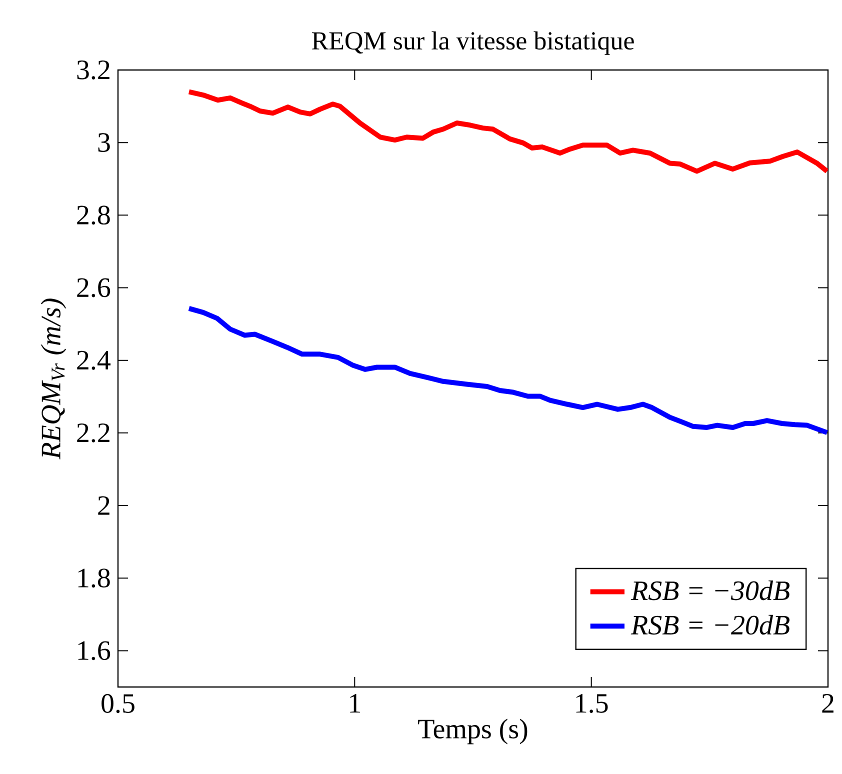 The height and width of the screenshot is (774, 842). I want to click on y-tick-label: 3, so click(104, 142).